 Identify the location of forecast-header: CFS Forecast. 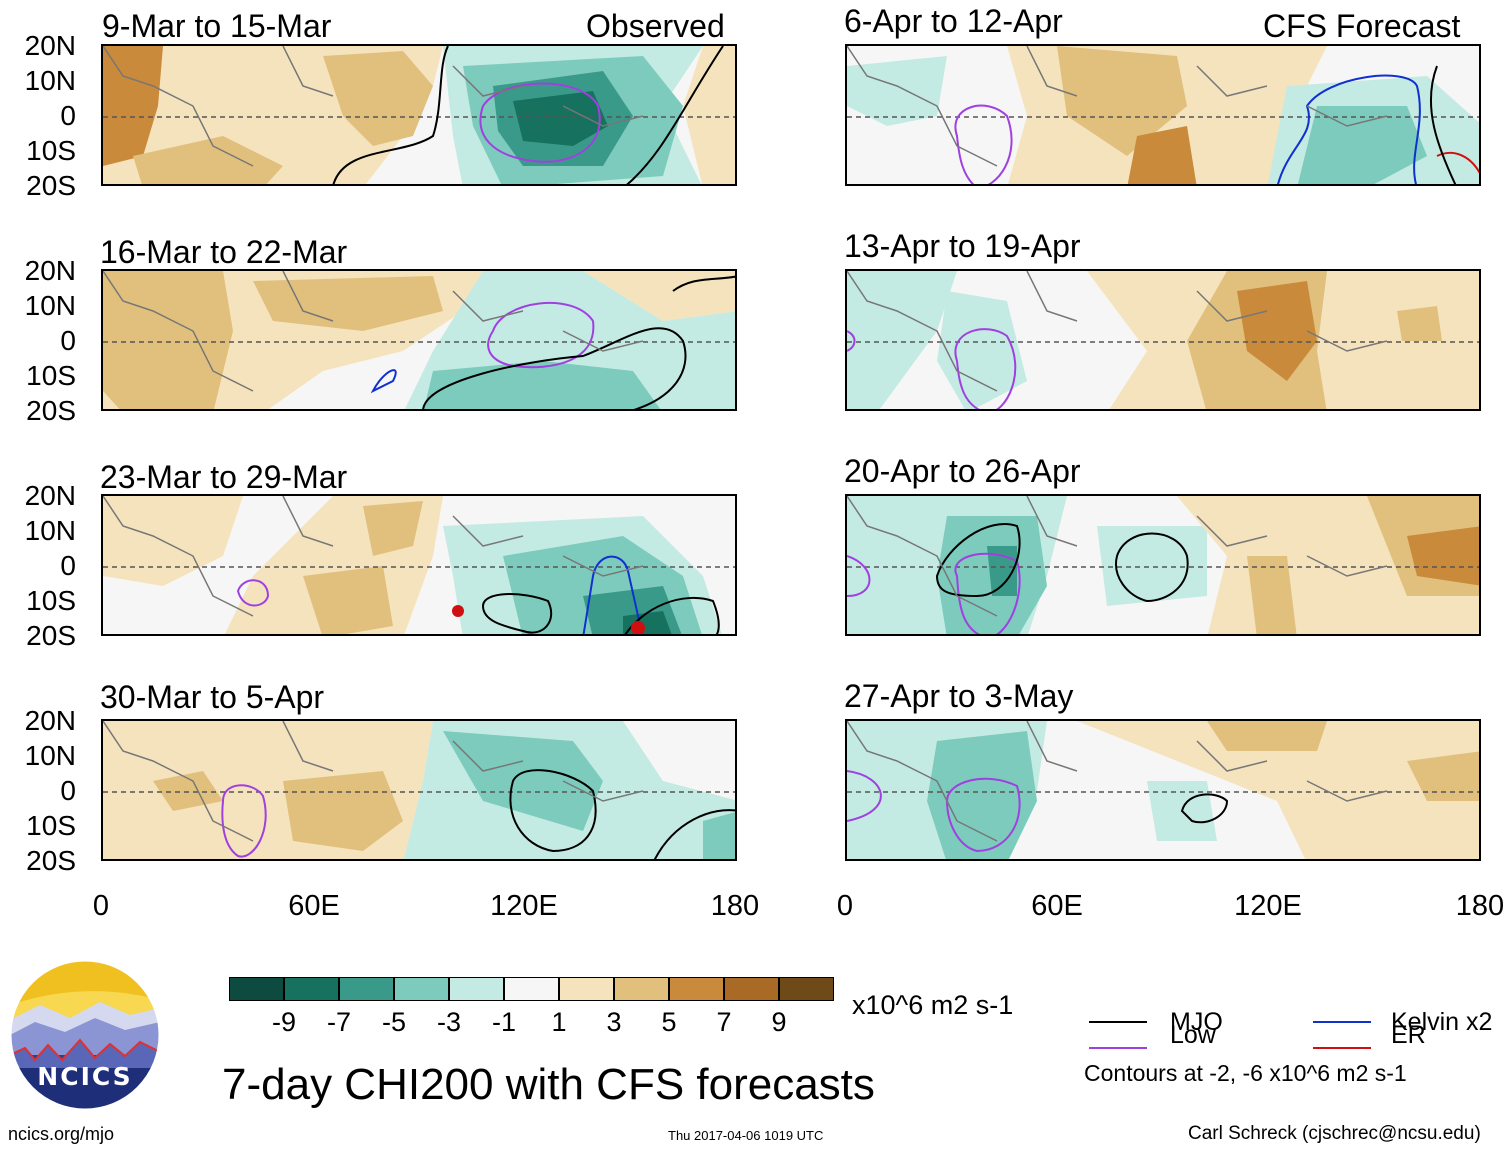
(1362, 26).